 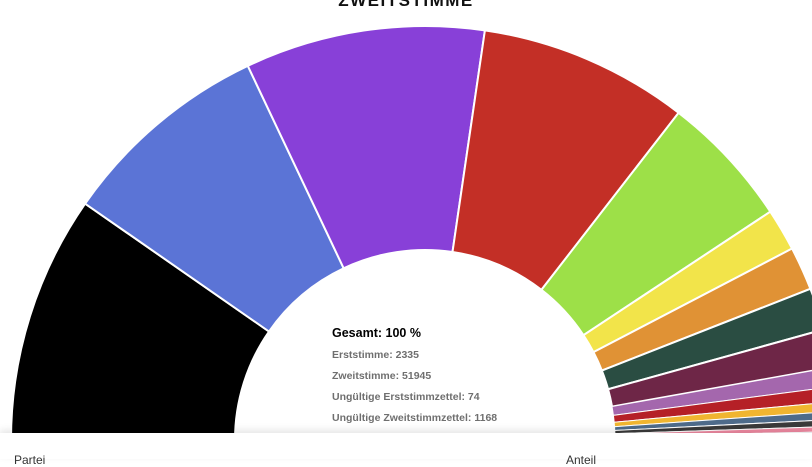 What do you see at coordinates (30, 460) in the screenshot?
I see `party-column-header: Partei` at bounding box center [30, 460].